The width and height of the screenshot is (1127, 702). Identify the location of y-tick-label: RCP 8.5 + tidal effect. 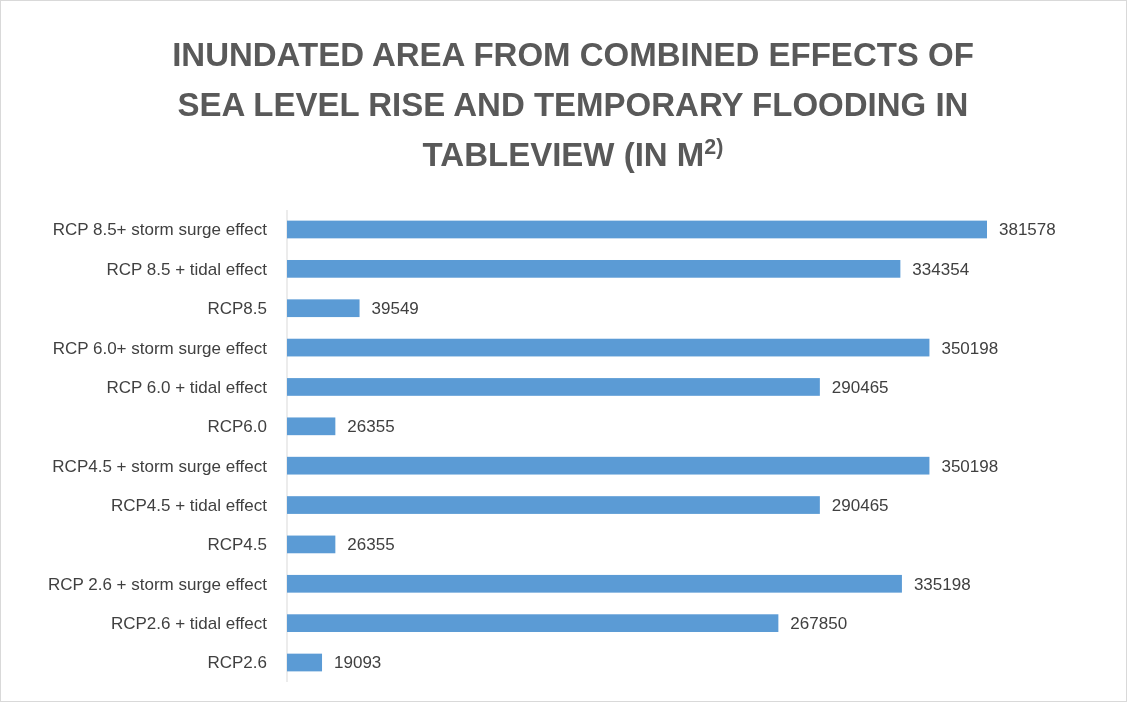
(187, 269).